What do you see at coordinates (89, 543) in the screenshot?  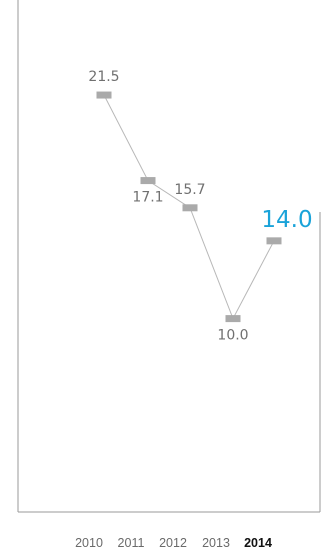 I see `x-tick-label: 2010` at bounding box center [89, 543].